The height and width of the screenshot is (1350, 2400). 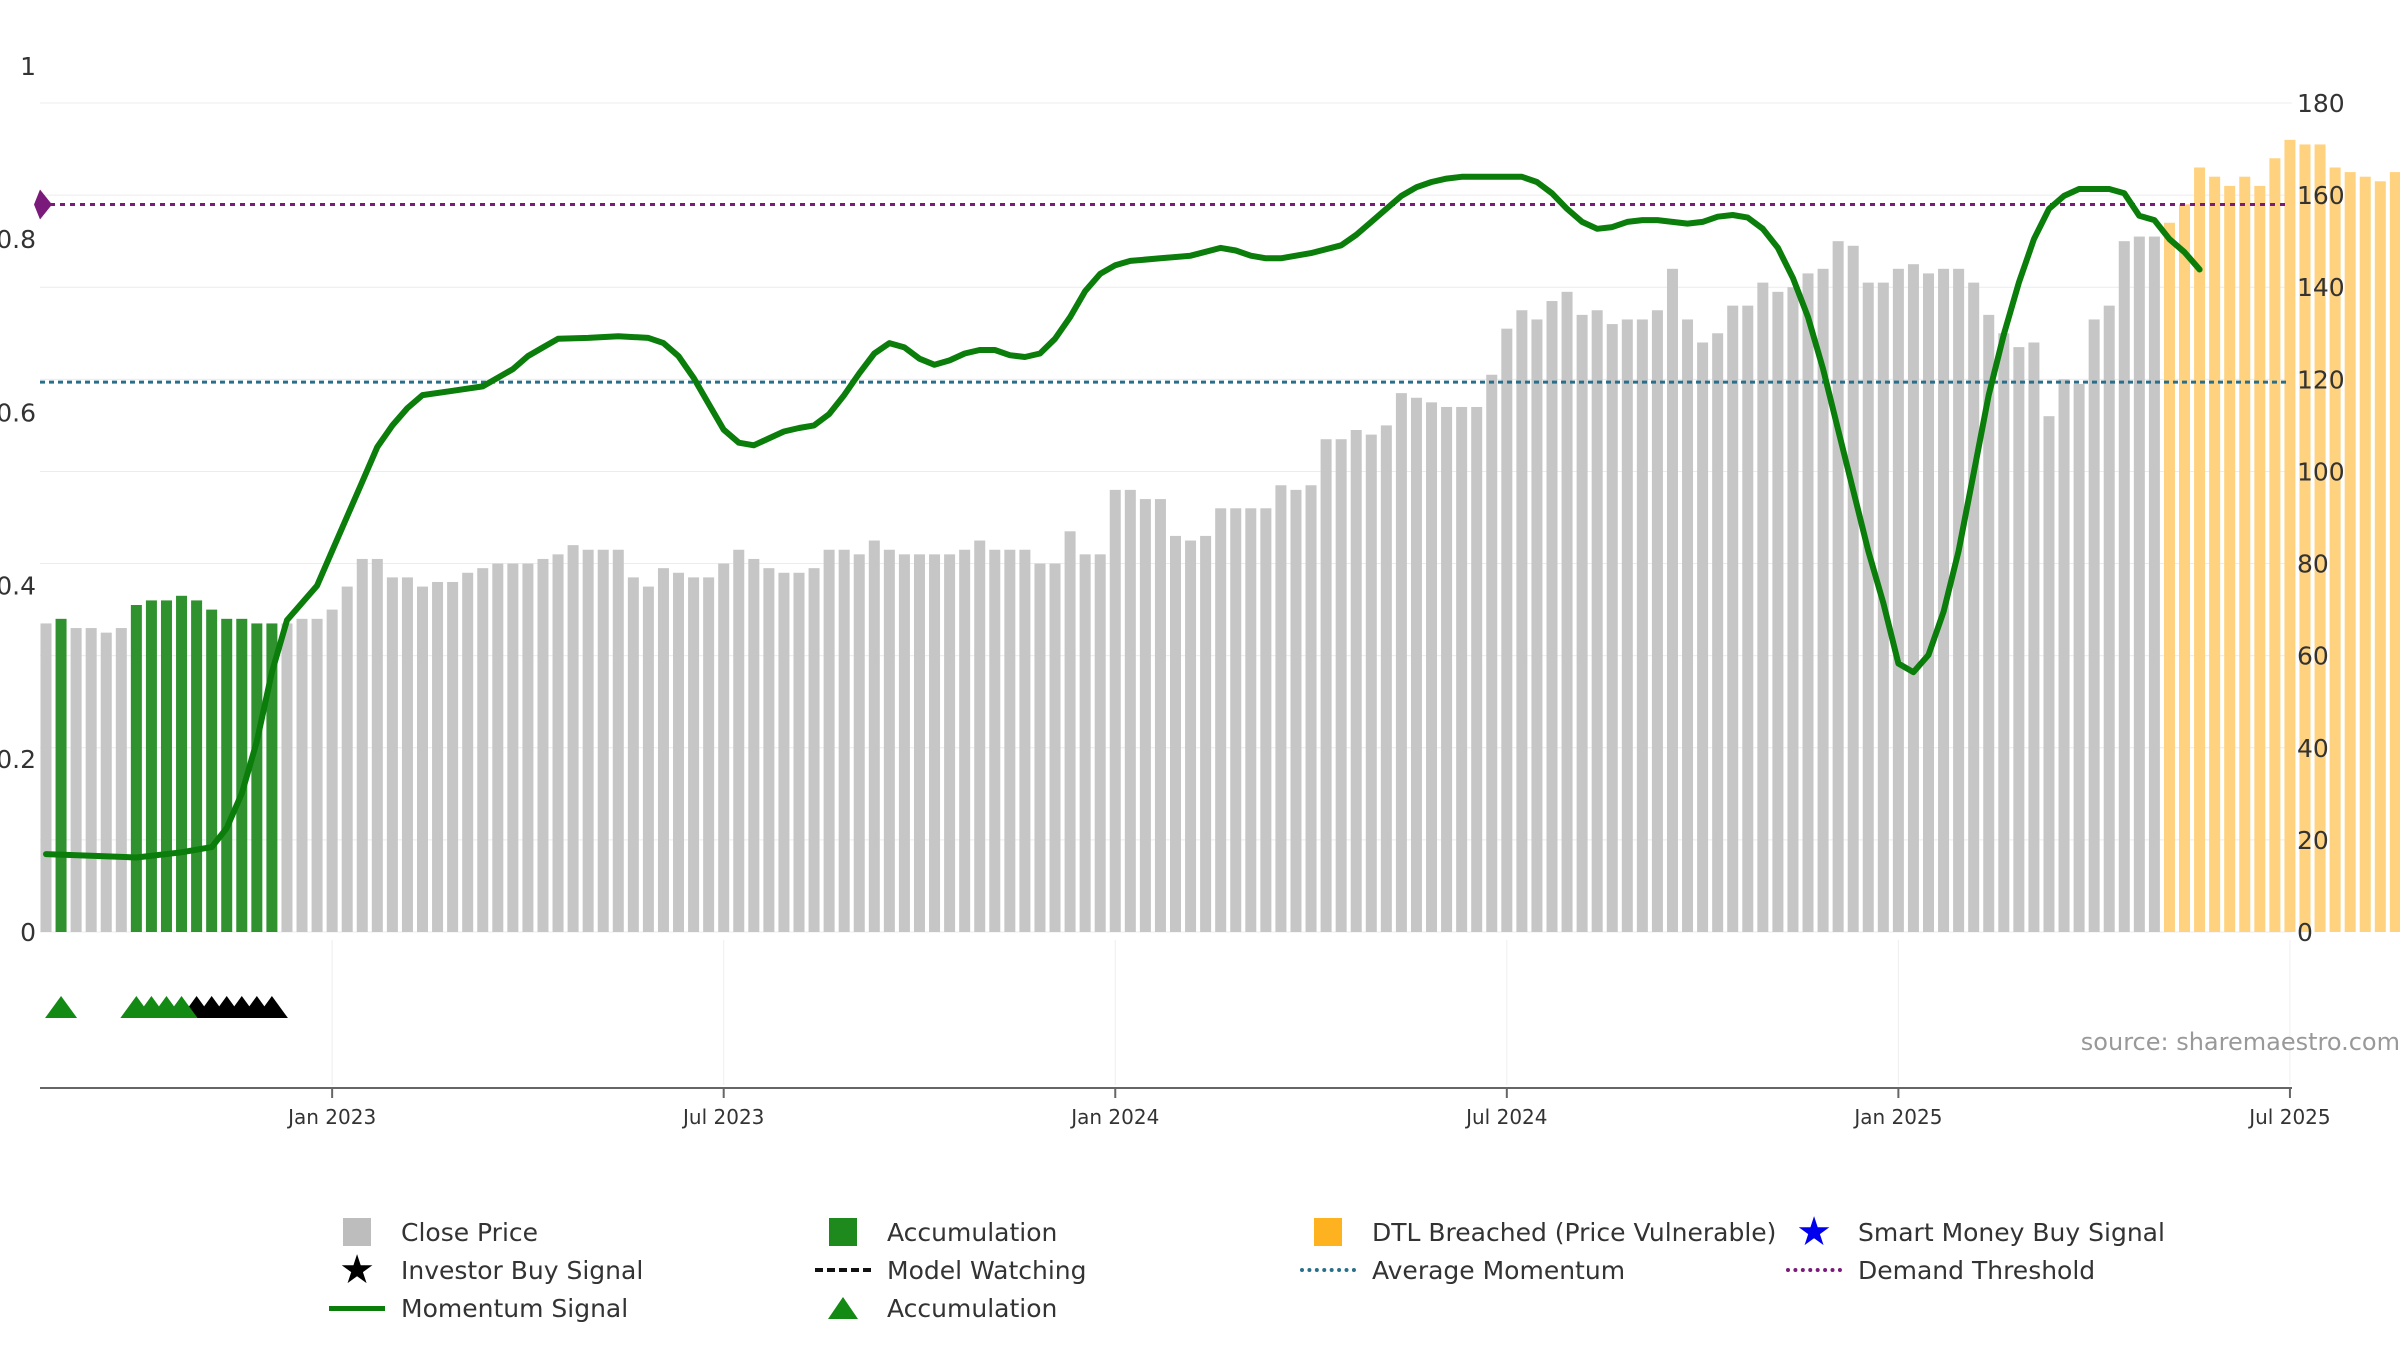 What do you see at coordinates (2321, 195) in the screenshot?
I see `right-axis-tick-label: 160` at bounding box center [2321, 195].